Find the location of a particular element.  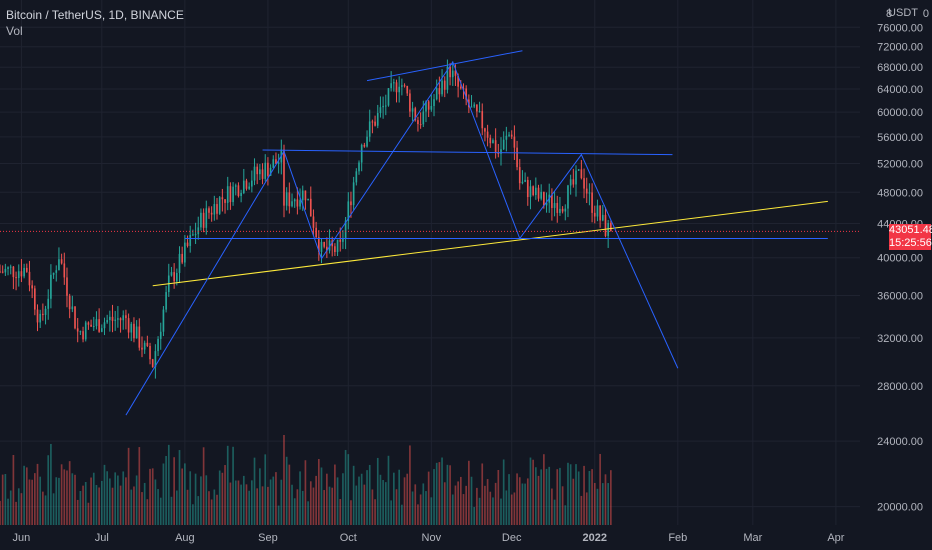

symbol-title: Bitcoin / TetherUS, 1D, BINANCE is located at coordinates (95, 15).